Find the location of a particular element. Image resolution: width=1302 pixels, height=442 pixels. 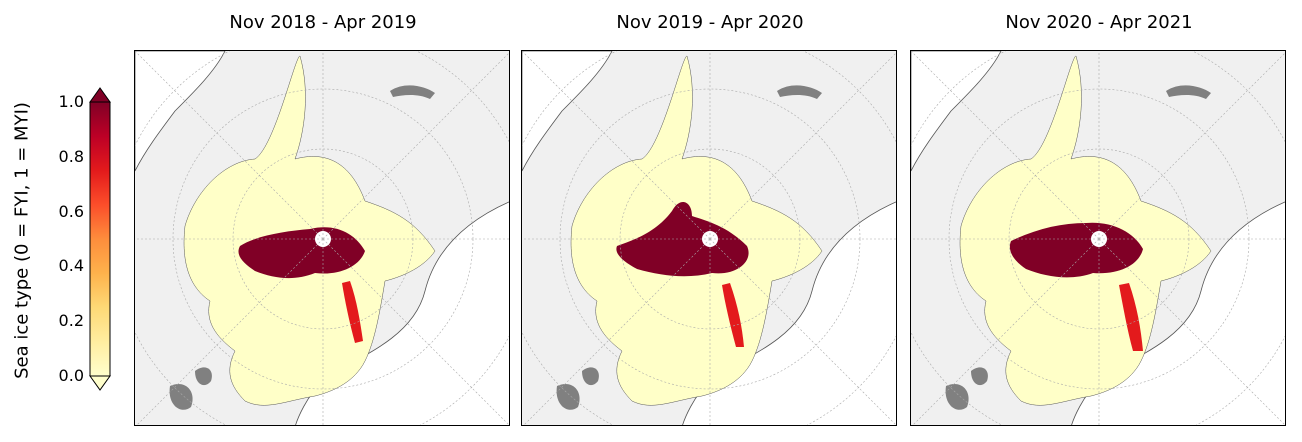

colorbar-graphic is located at coordinates (100, 239).